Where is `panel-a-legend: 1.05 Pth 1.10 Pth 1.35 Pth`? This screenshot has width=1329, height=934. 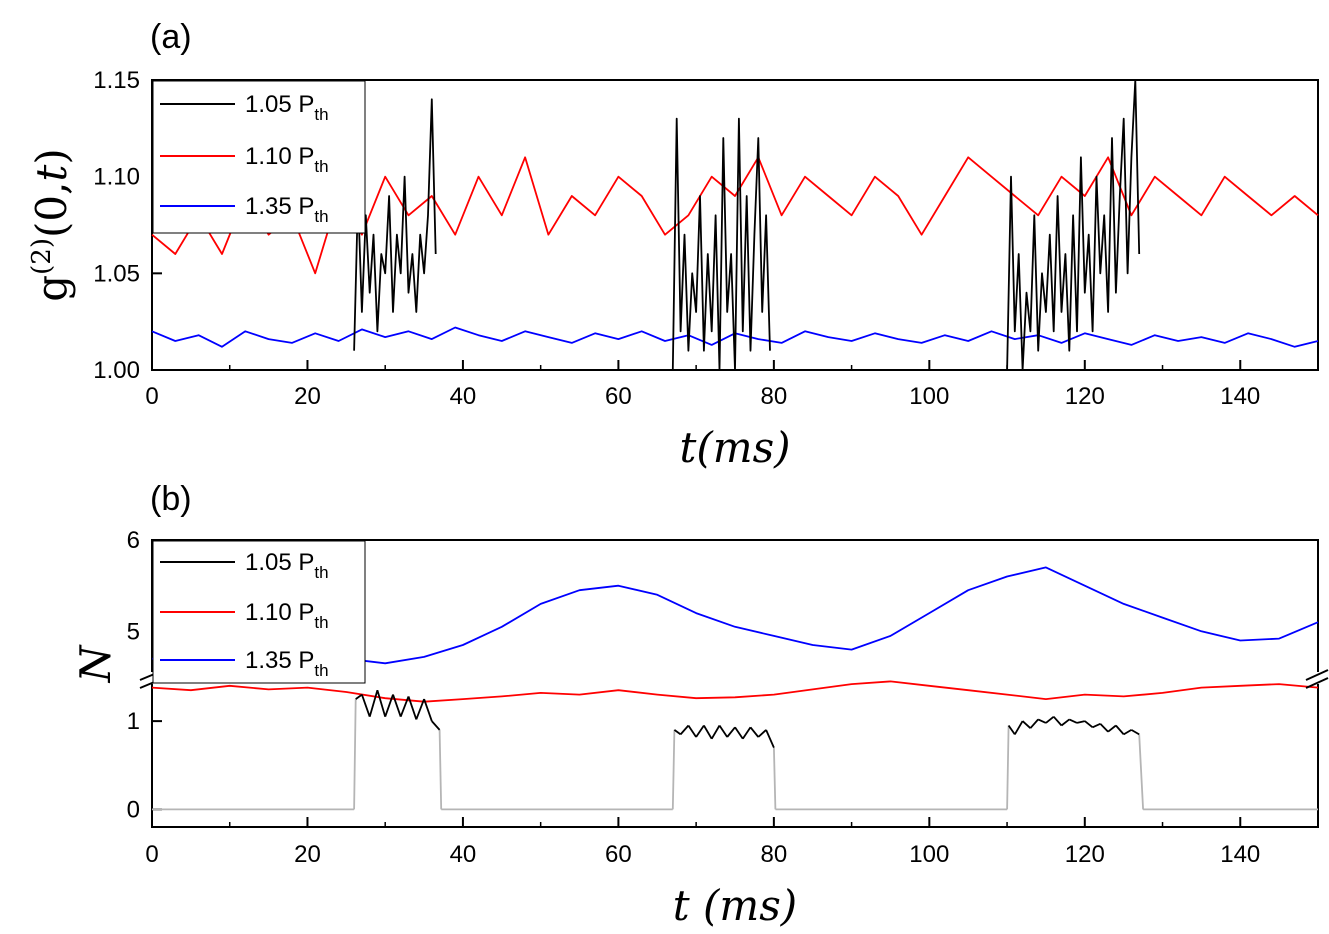 panel-a-legend: 1.05 Pth 1.10 Pth 1.35 Pth is located at coordinates (259, 157).